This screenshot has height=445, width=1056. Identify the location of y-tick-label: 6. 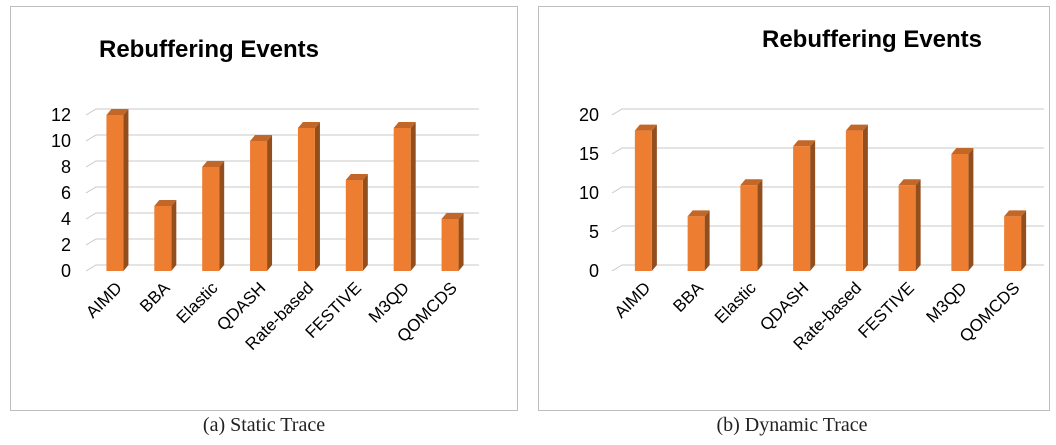
(66, 193).